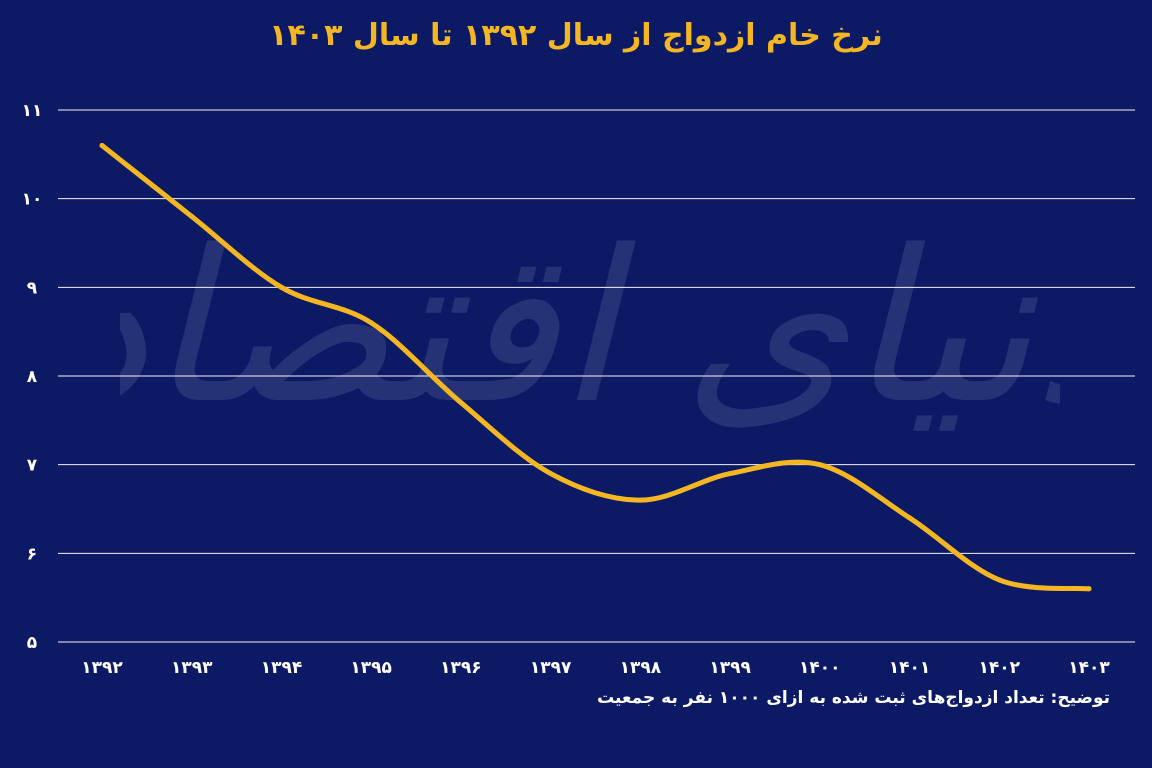 The width and height of the screenshot is (1152, 768). What do you see at coordinates (730, 668) in the screenshot?
I see `x-tick-label: ۱۳۹۹` at bounding box center [730, 668].